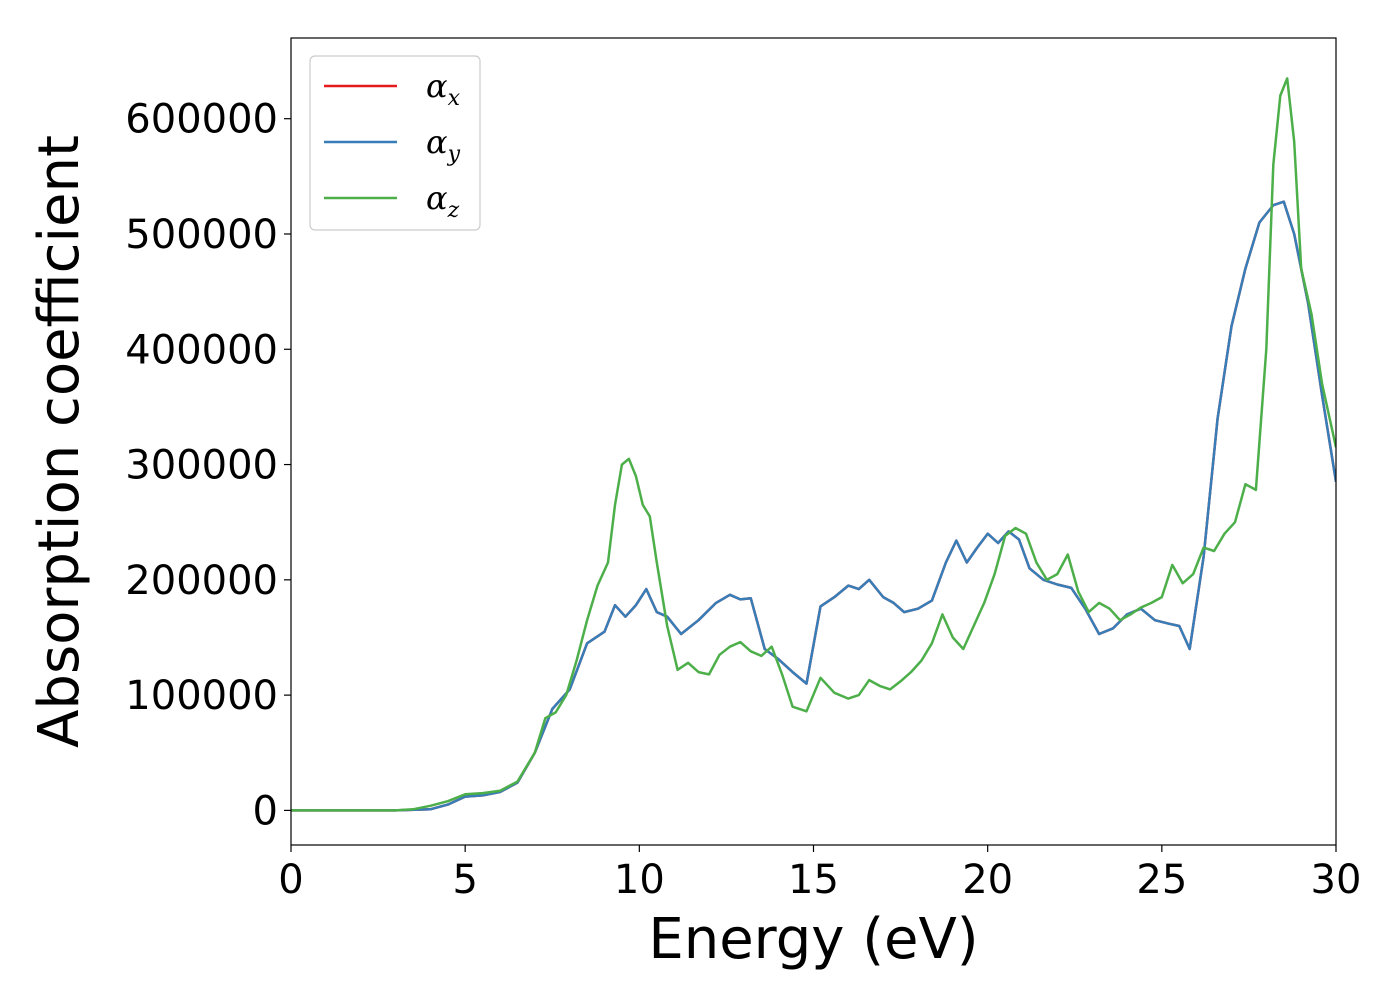 This screenshot has width=1400, height=1000. I want to click on legend-label-y: αy, so click(443, 145).